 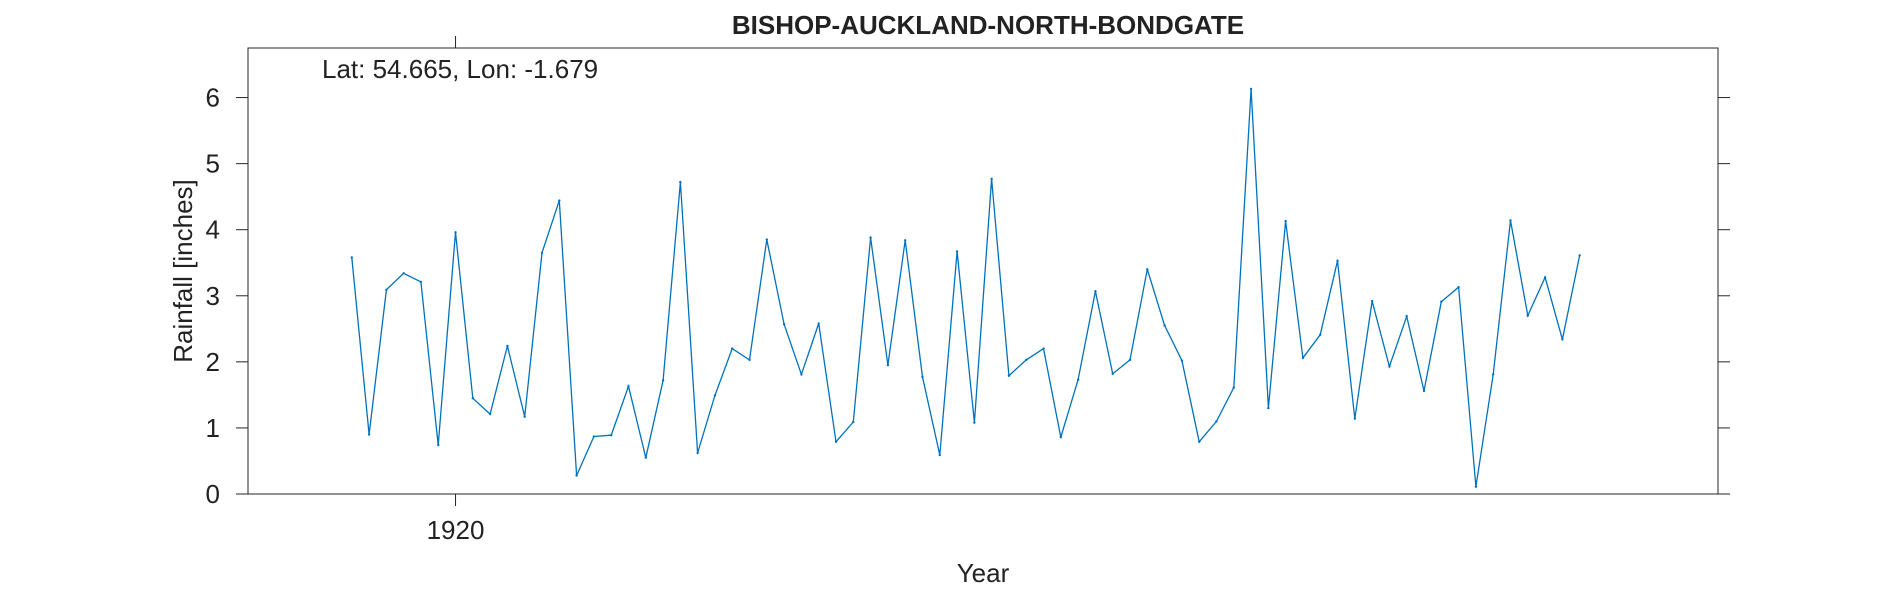 What do you see at coordinates (988, 25) in the screenshot?
I see `chart-title: BISHOP-AUCKLAND-NORTH-BONDGATE` at bounding box center [988, 25].